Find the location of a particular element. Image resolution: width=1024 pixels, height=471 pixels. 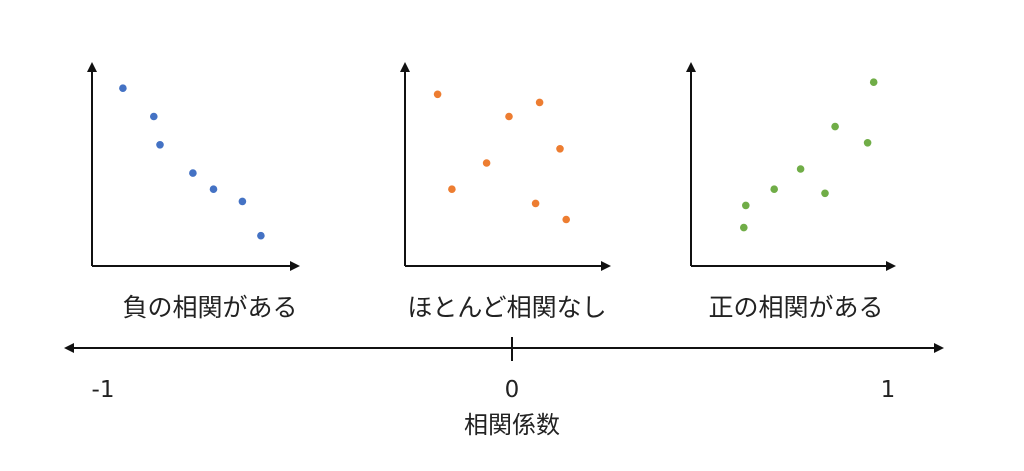

panel-label: ほとんど相関なし is located at coordinates (506, 307).